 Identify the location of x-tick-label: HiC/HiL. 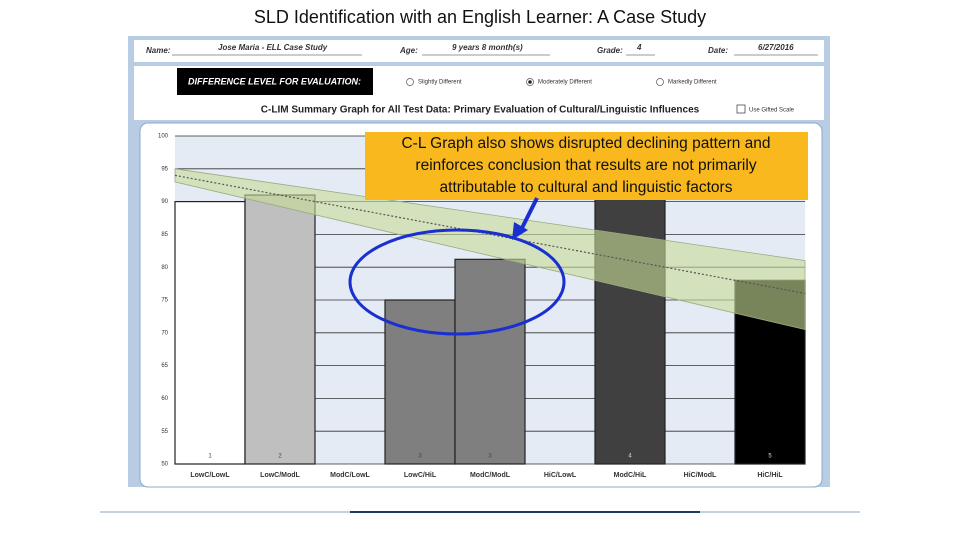
(770, 475).